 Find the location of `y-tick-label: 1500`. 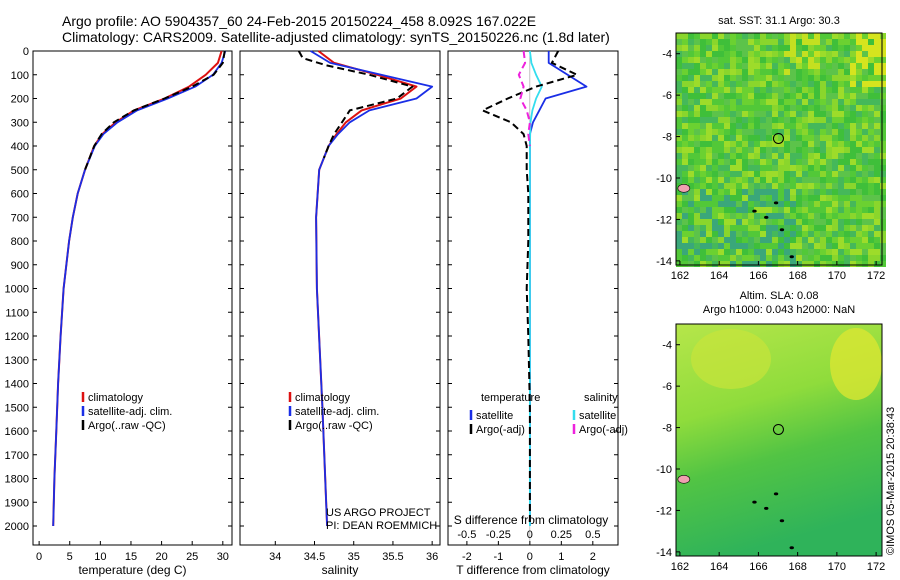

y-tick-label: 1500 is located at coordinates (17, 408).